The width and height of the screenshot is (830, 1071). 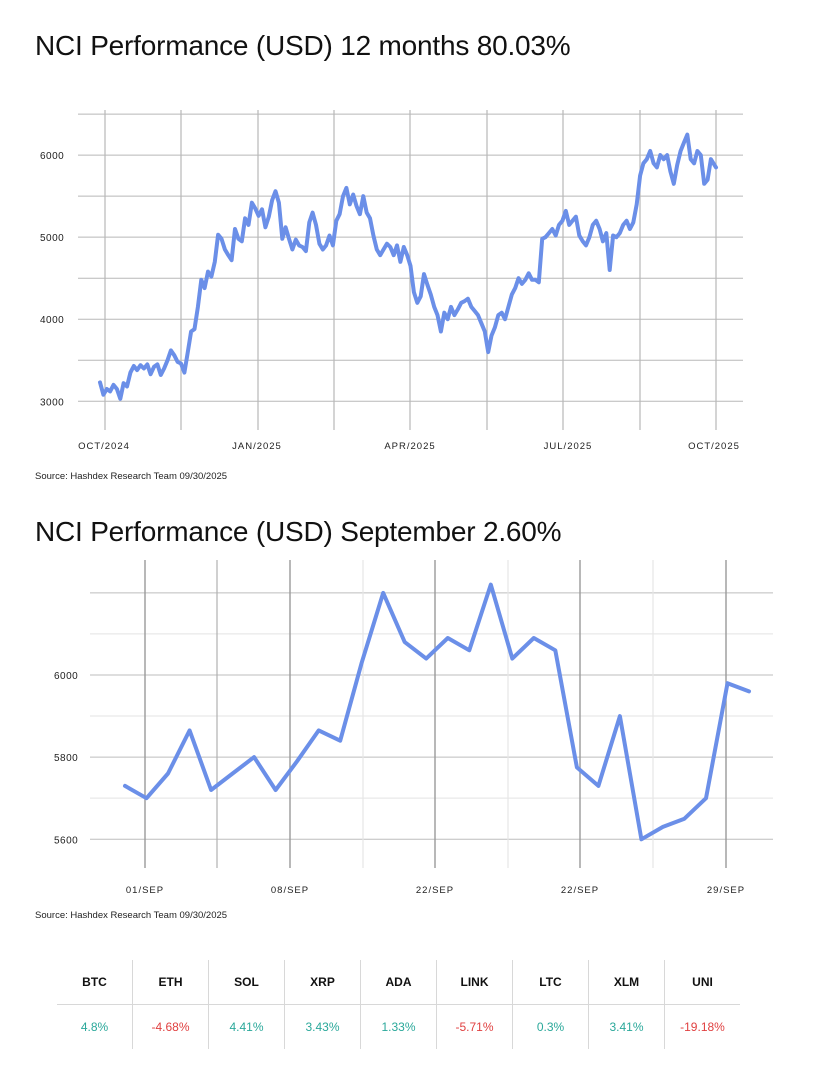 I want to click on chart-september-x-tick-4: 29/SEP, so click(x=726, y=890).